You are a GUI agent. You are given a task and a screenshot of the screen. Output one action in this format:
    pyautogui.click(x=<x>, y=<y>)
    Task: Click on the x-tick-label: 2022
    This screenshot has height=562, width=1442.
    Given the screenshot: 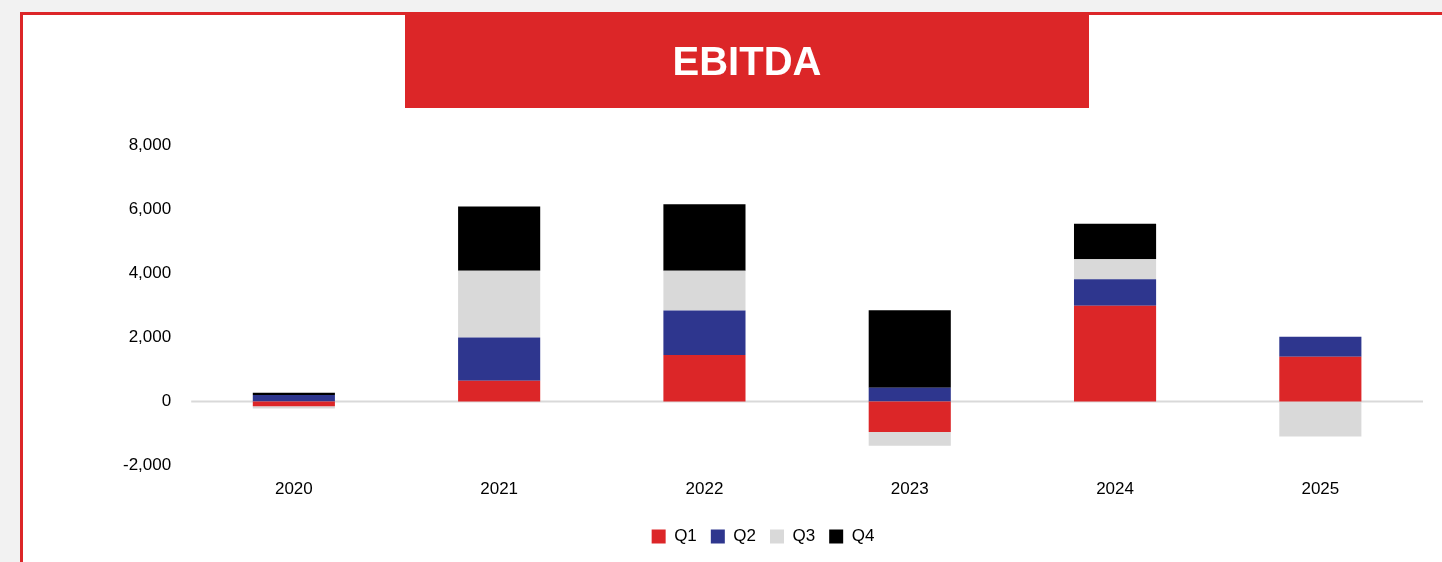 What is the action you would take?
    pyautogui.click(x=704, y=489)
    